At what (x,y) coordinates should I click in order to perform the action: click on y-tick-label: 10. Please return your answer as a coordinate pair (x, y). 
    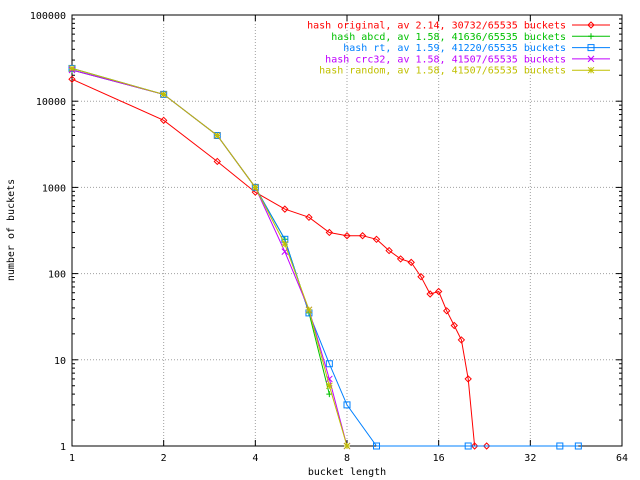
    Looking at the image, I should click on (60, 361).